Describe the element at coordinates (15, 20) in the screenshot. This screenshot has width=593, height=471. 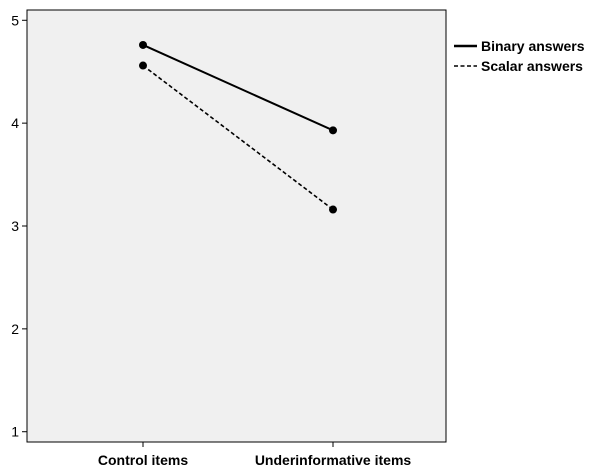
I see `y-tick-label: 5` at that location.